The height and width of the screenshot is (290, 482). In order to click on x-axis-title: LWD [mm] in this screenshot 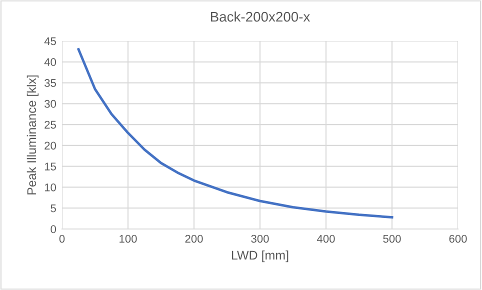, I will do `click(260, 256)`.